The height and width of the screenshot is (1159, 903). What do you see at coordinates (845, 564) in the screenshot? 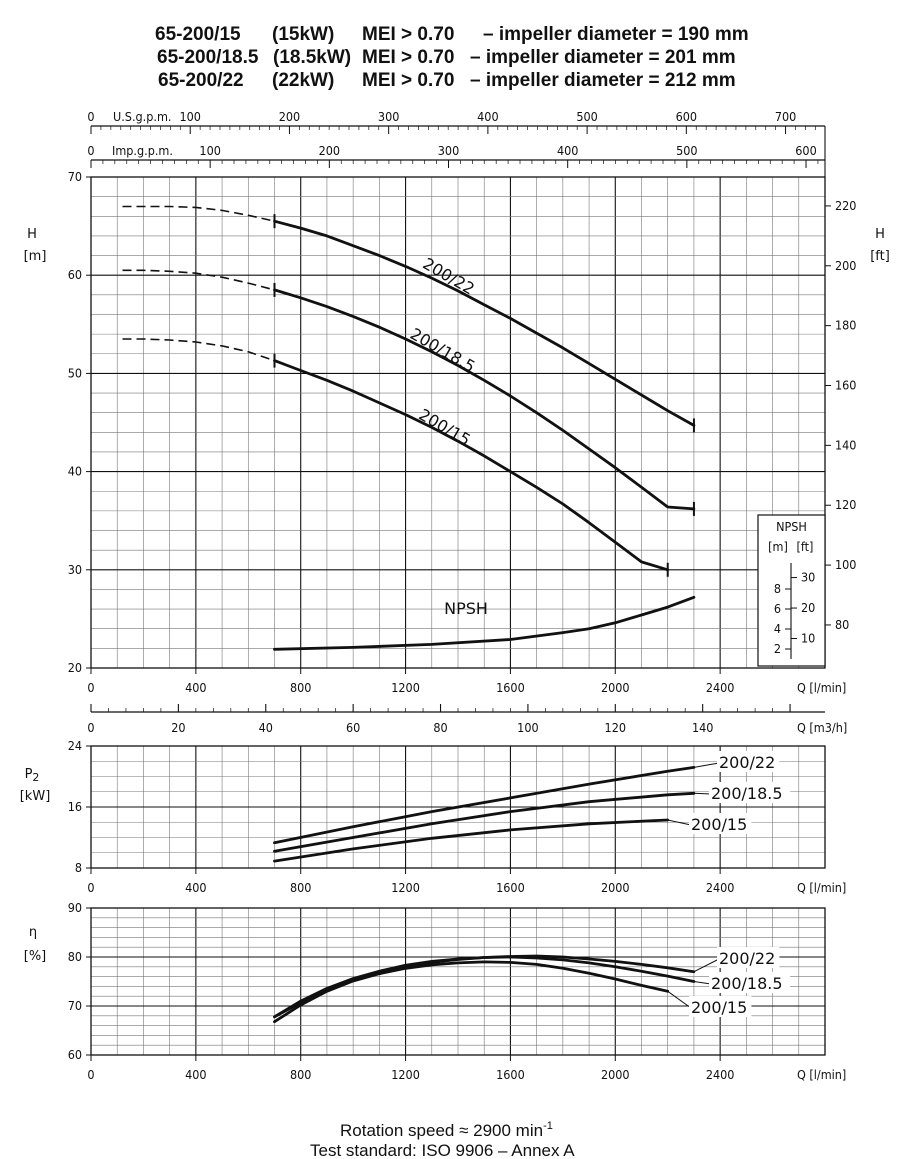
I see `y2-tick-label: 100` at bounding box center [845, 564].